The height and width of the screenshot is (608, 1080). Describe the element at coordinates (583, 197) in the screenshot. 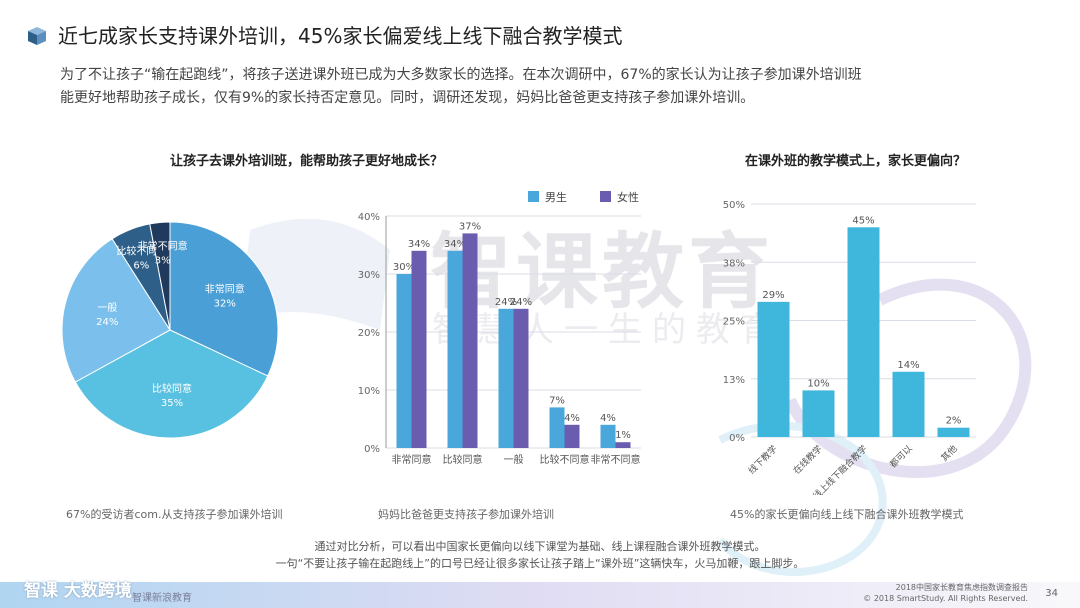

I see `bar-legend: 男生 女性` at that location.